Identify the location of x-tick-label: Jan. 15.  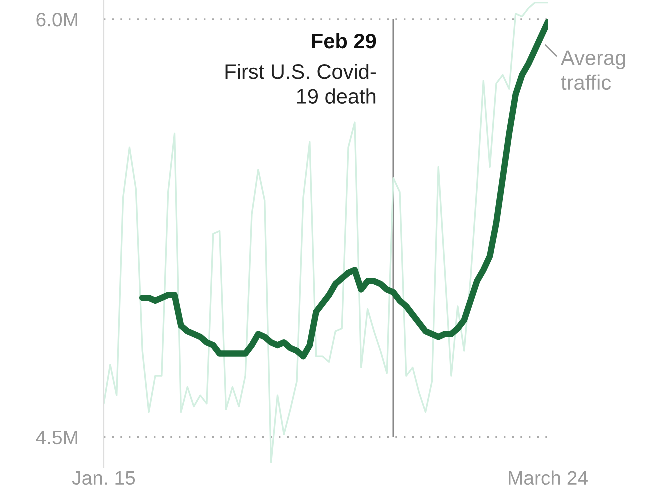
(104, 478).